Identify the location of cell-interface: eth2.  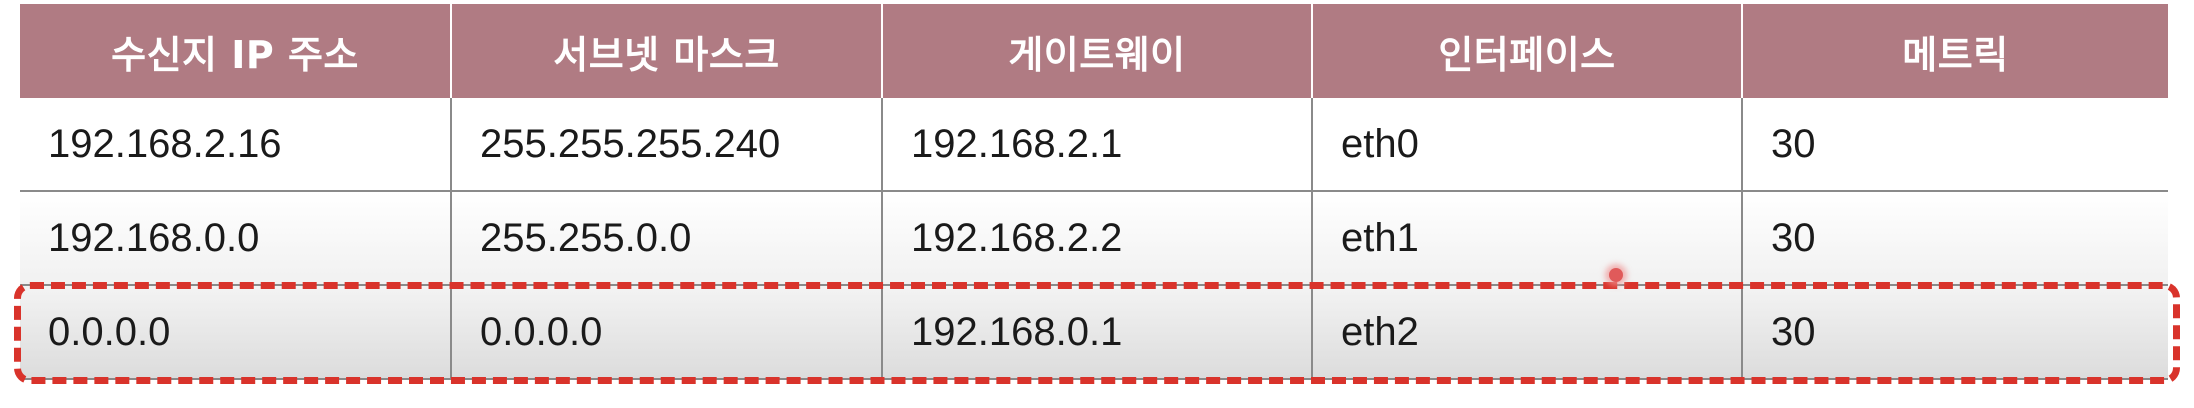
(1527, 332).